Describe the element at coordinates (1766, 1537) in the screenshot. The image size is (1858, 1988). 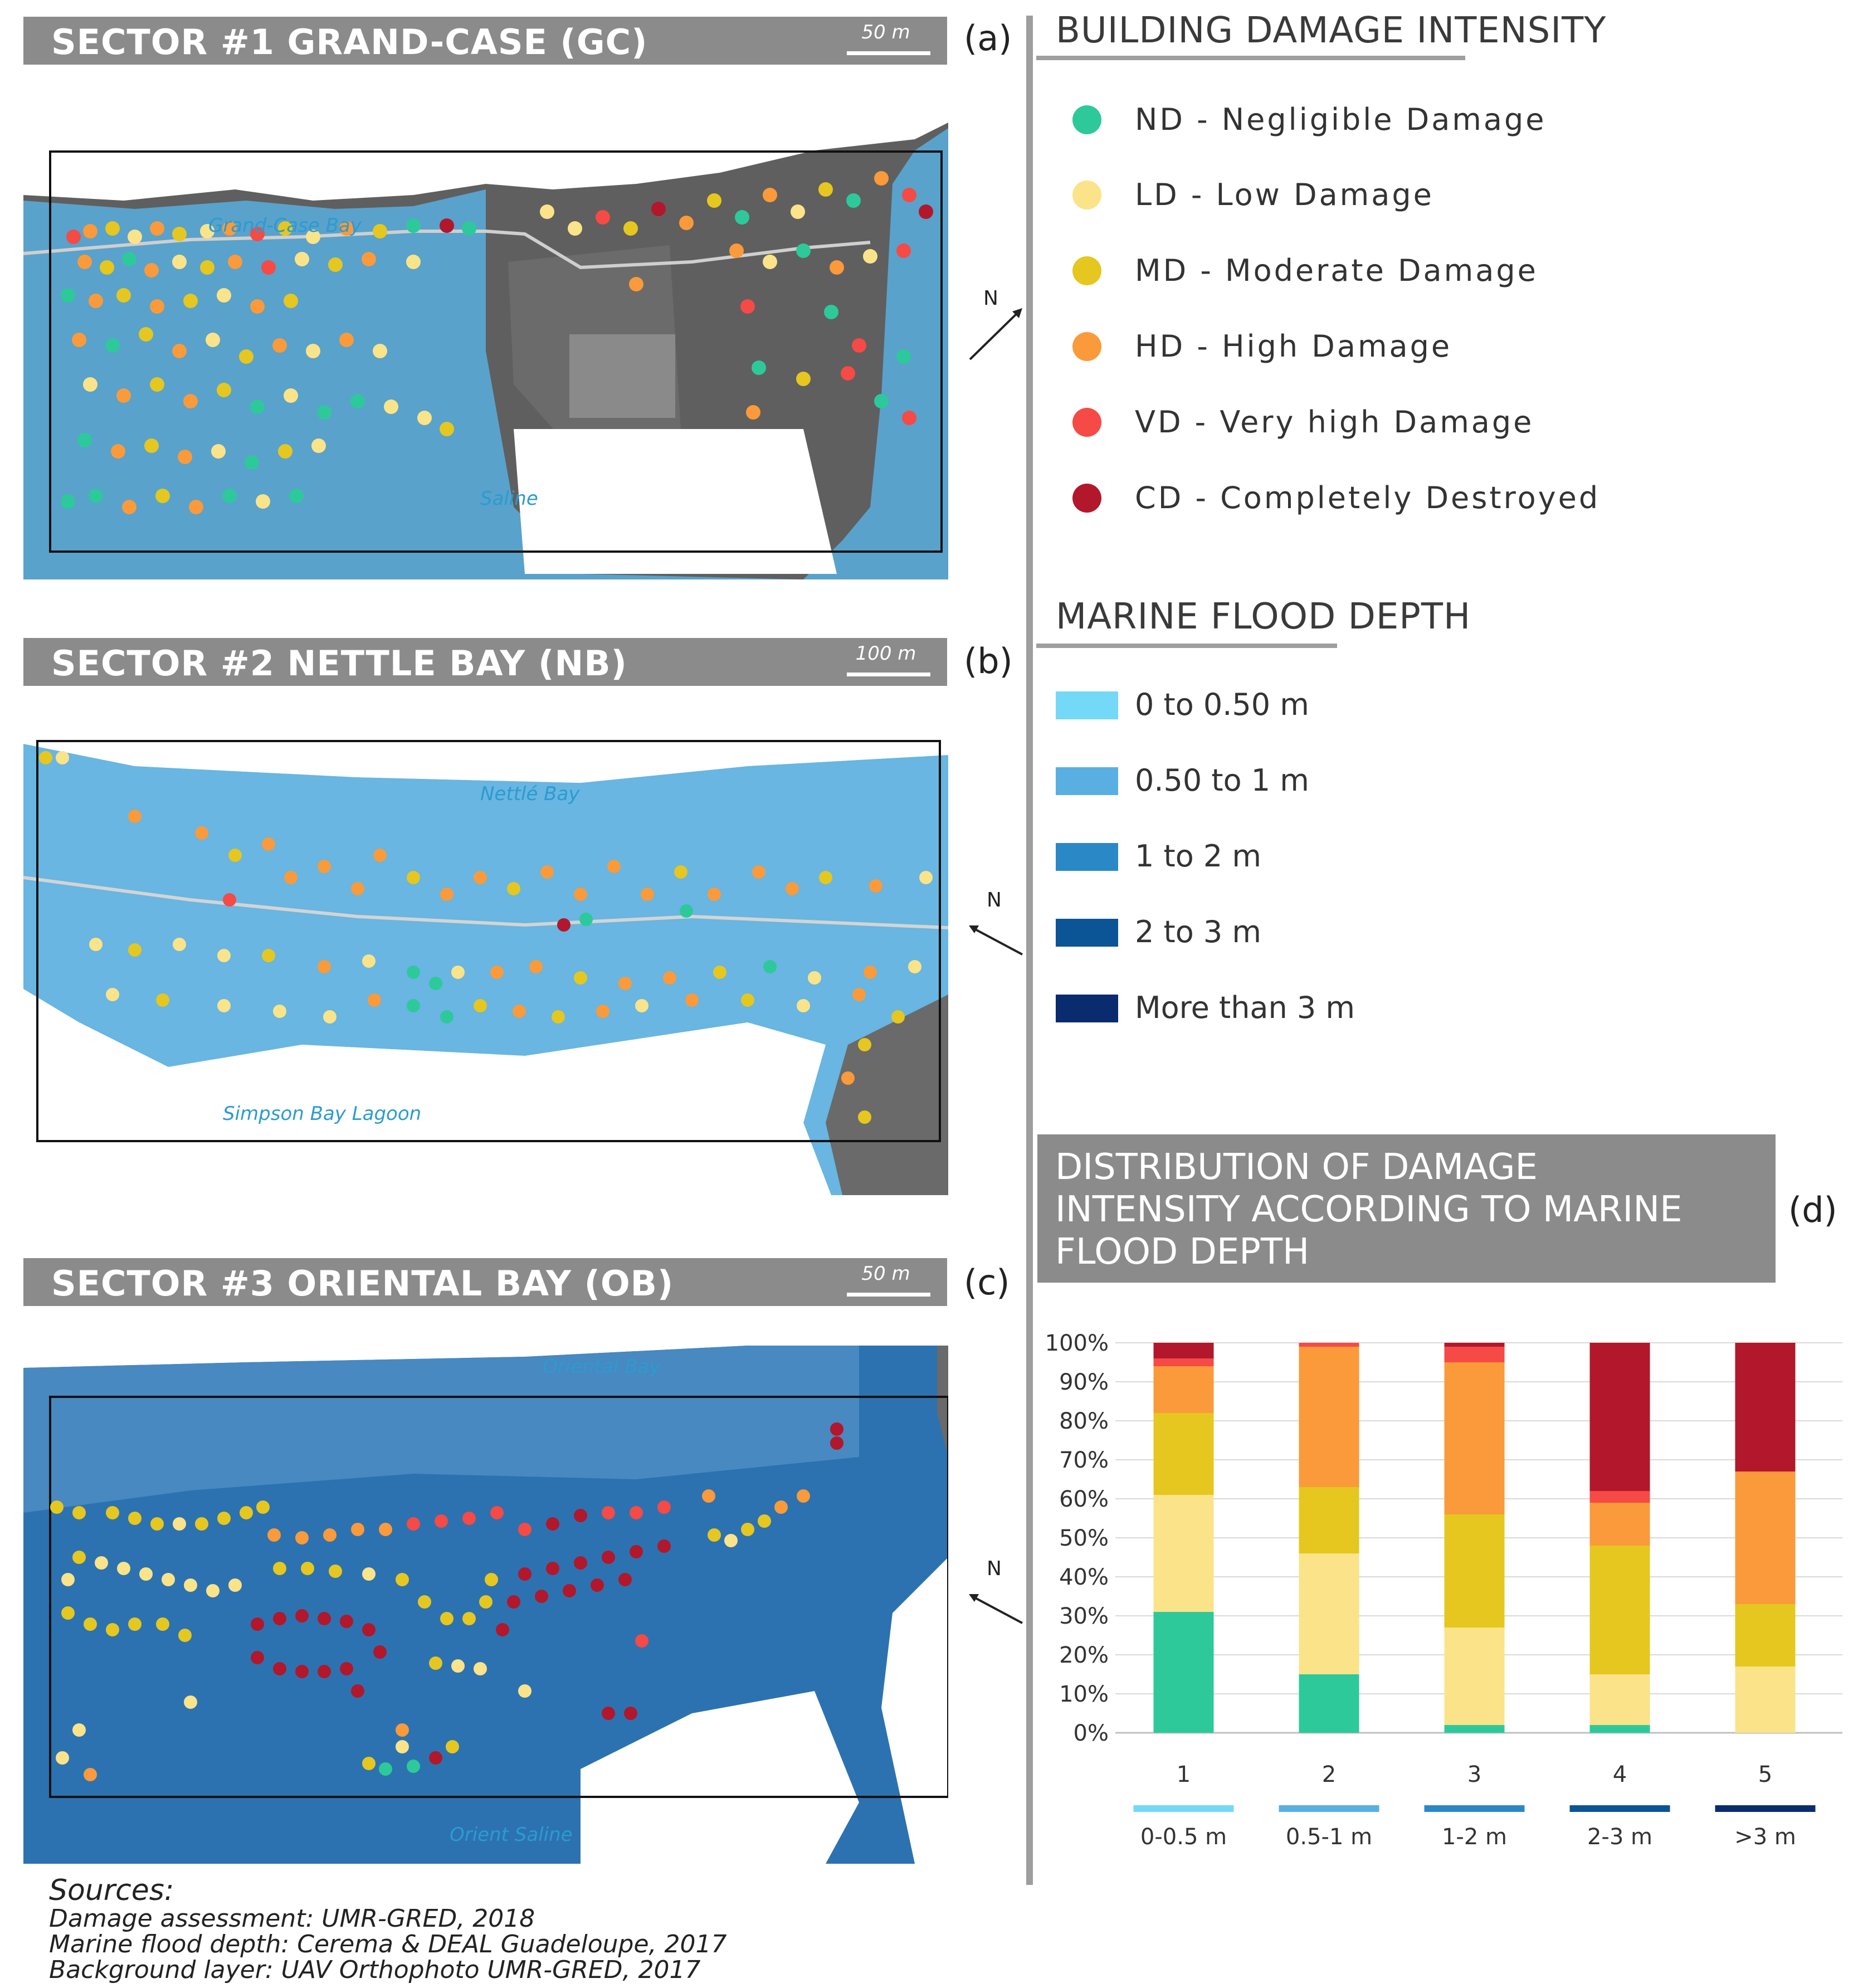
I see `bar-segment-5-hd` at that location.